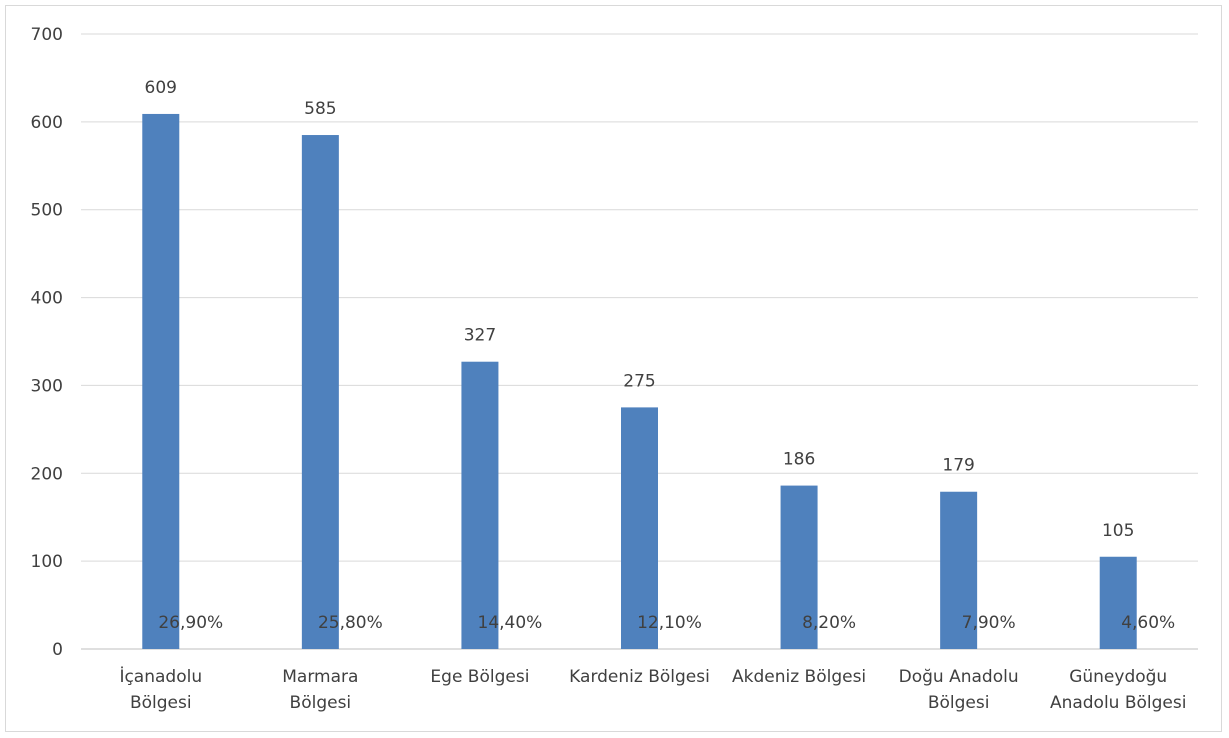 The height and width of the screenshot is (738, 1229). Describe the element at coordinates (479, 677) in the screenshot. I see `x-category-label: Ege Bölgesi` at that location.